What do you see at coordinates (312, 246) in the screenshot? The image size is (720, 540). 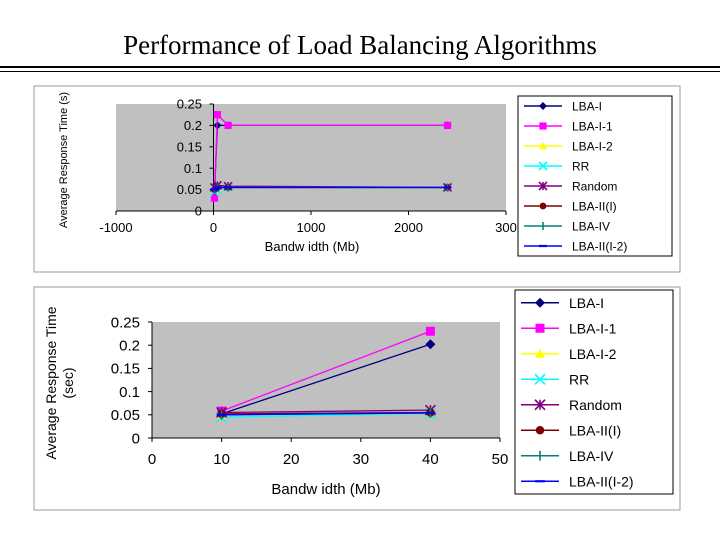 I see `chart-top-x-axis-title: Bandw idth (Mb)` at bounding box center [312, 246].